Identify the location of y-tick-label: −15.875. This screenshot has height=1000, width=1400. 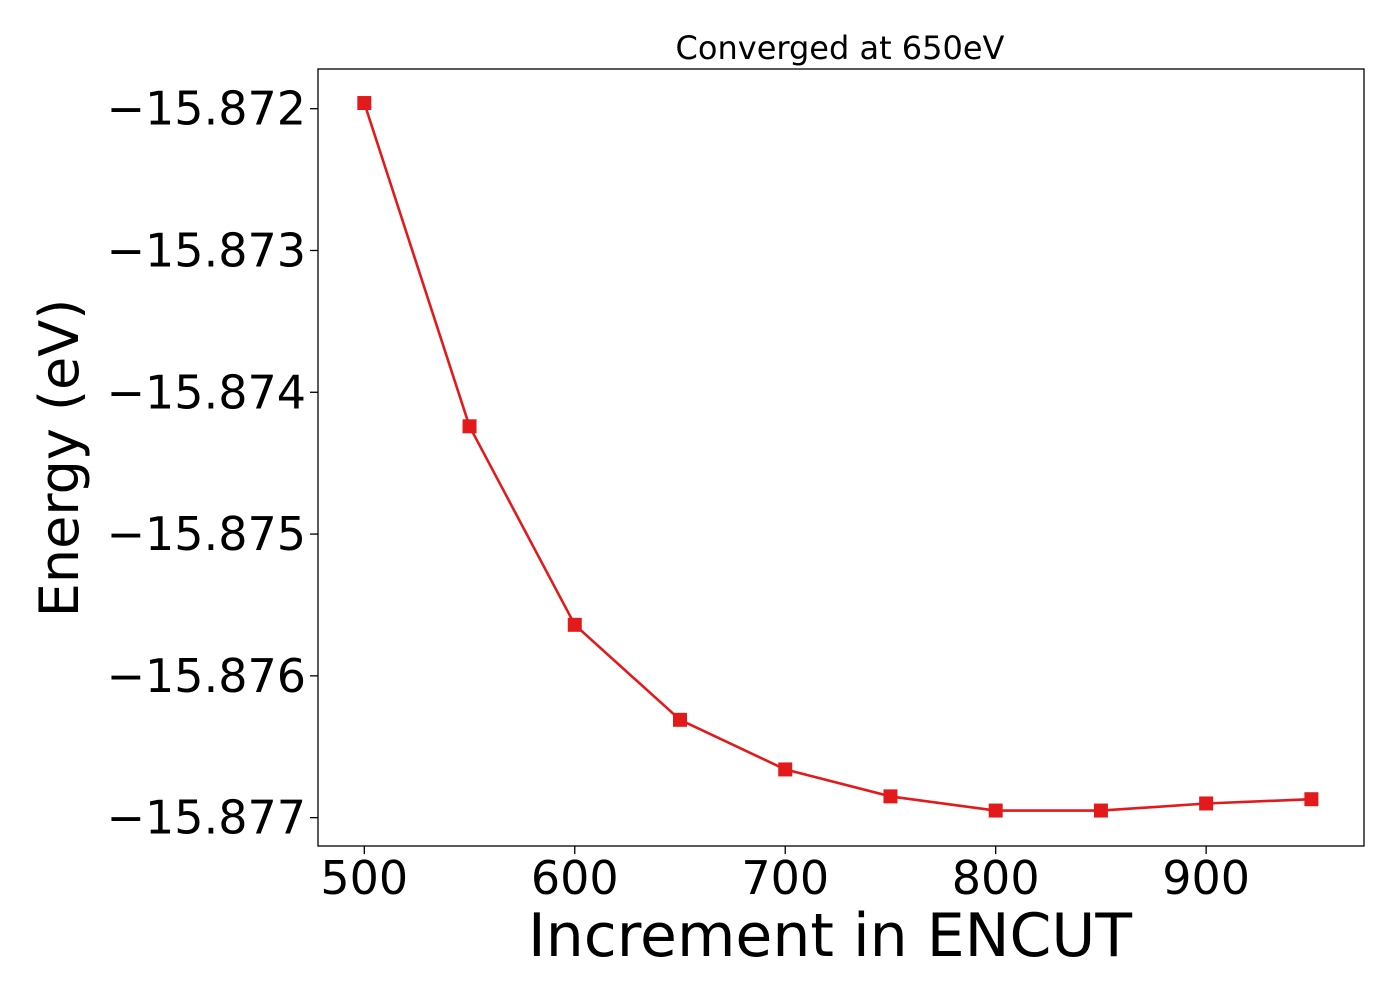
(207, 534).